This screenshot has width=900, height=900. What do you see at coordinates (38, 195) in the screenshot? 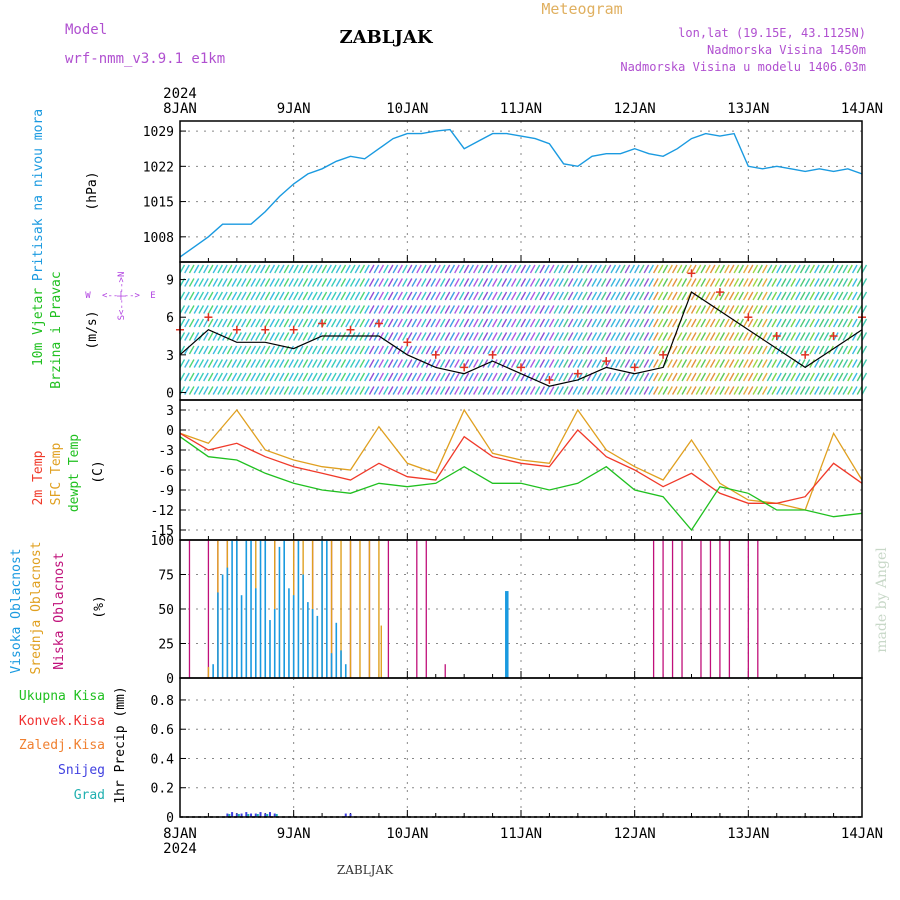
I see `pressure-ylabel: Pritisak na nivou mora` at bounding box center [38, 195].